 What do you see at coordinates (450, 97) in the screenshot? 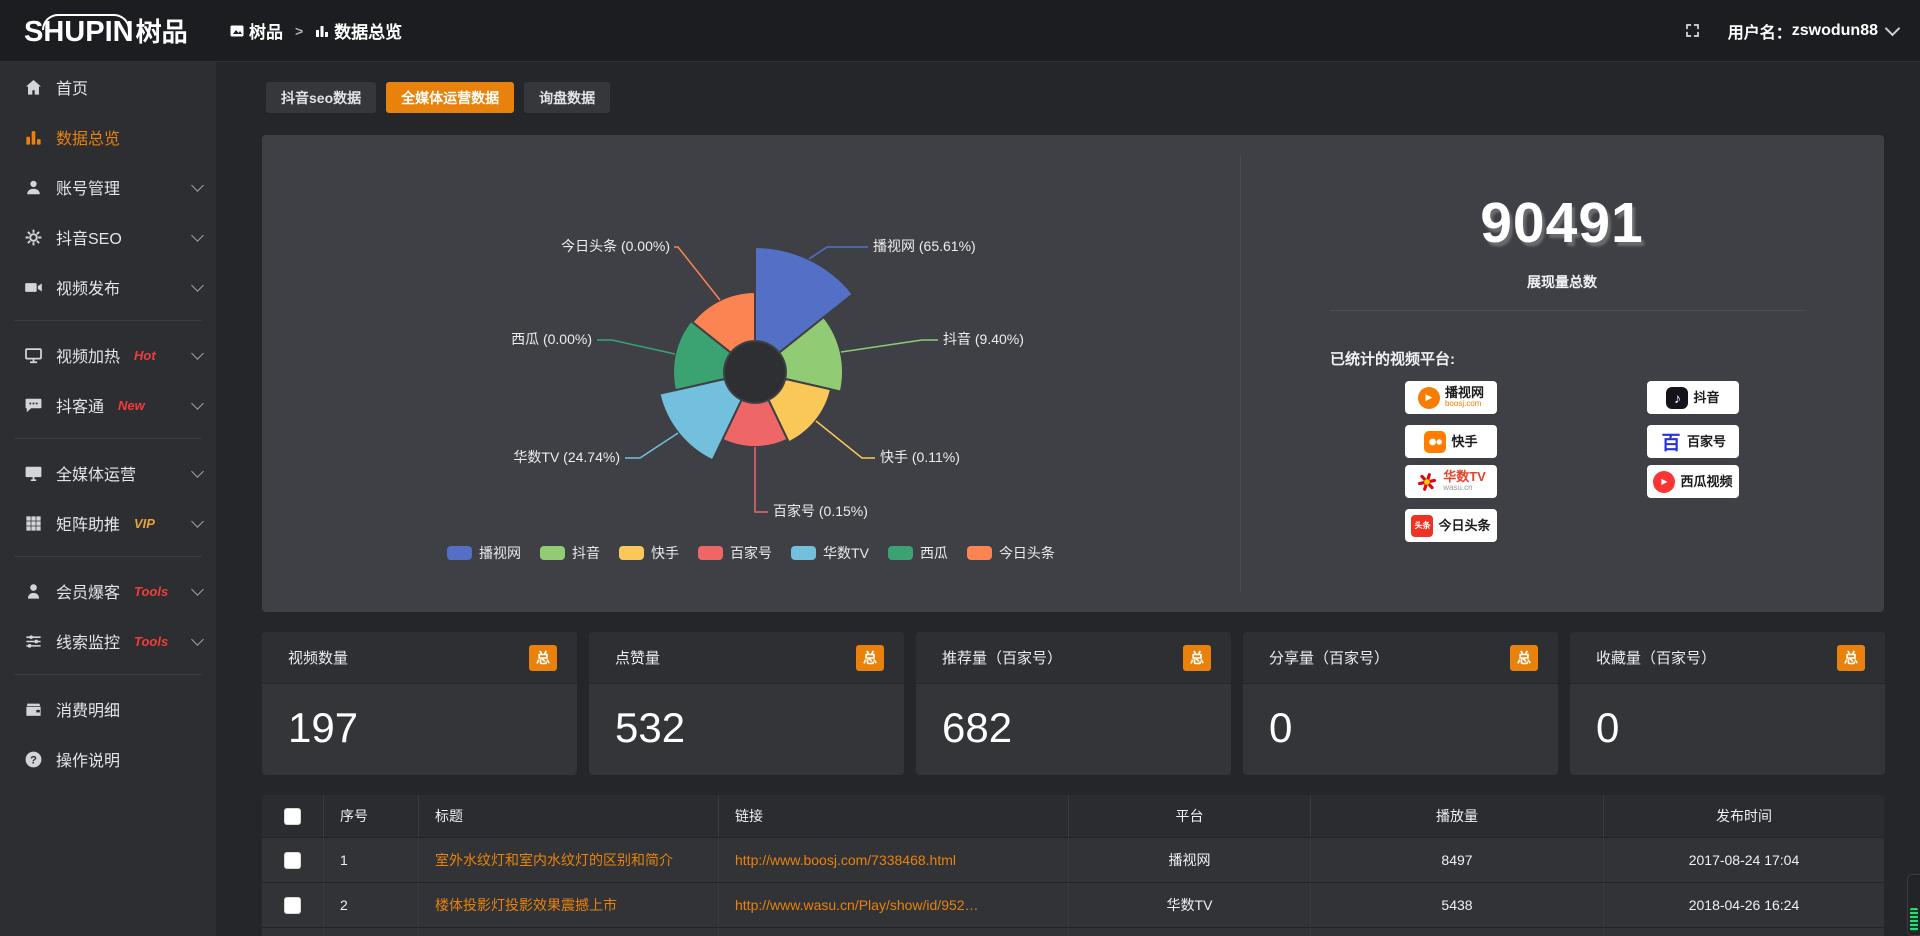
I see `tab-1: 全媒体运营数据` at bounding box center [450, 97].